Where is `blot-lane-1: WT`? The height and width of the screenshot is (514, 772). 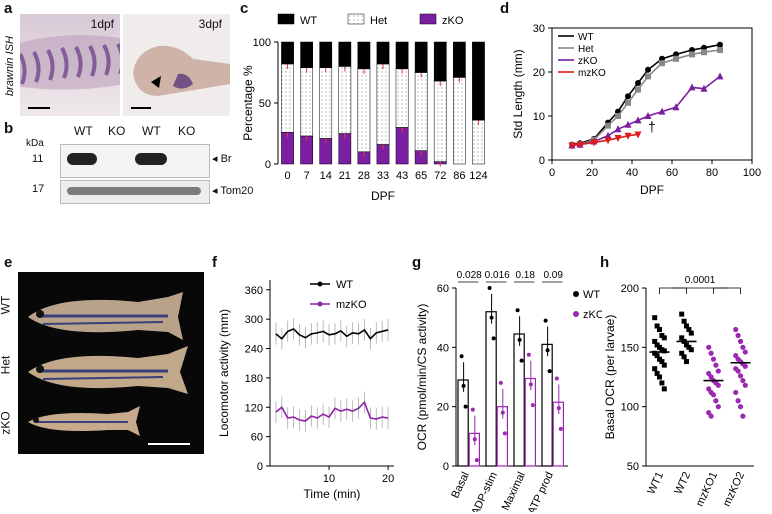 blot-lane-1: WT is located at coordinates (83, 131).